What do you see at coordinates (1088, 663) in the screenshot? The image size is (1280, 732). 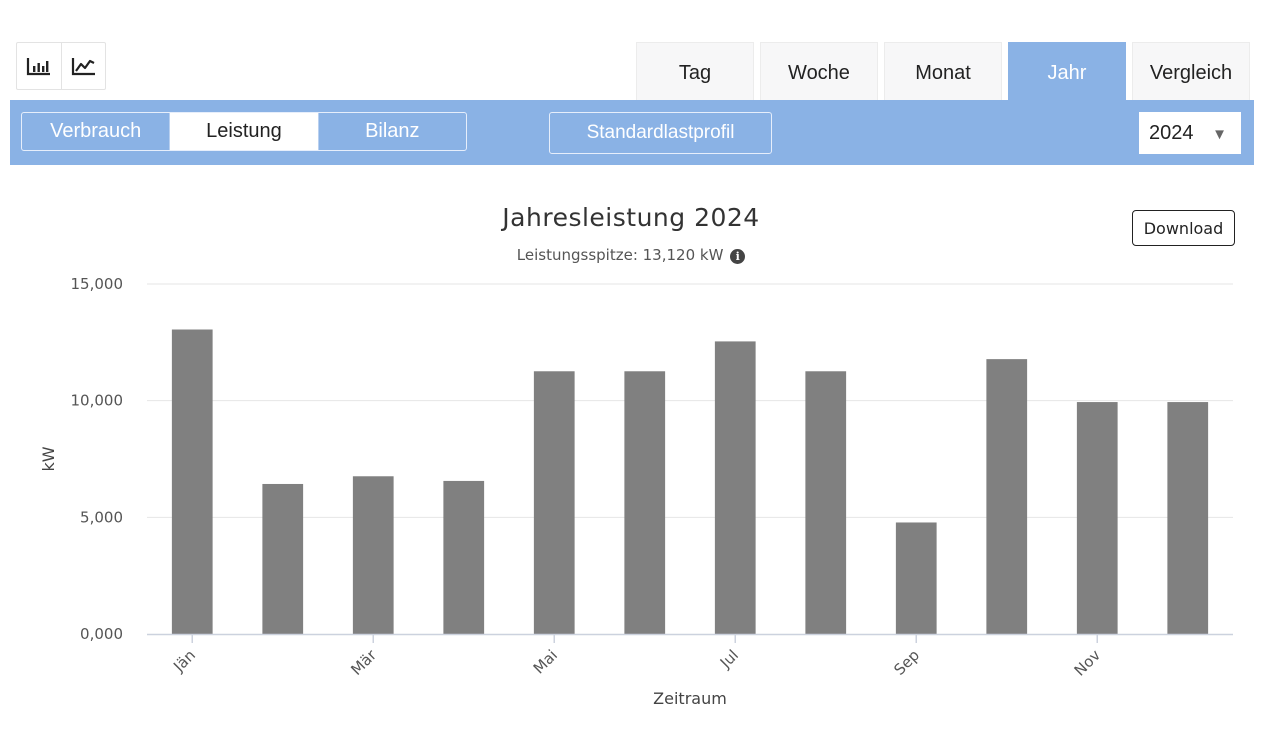 I see `x-tick-label: Nov` at bounding box center [1088, 663].